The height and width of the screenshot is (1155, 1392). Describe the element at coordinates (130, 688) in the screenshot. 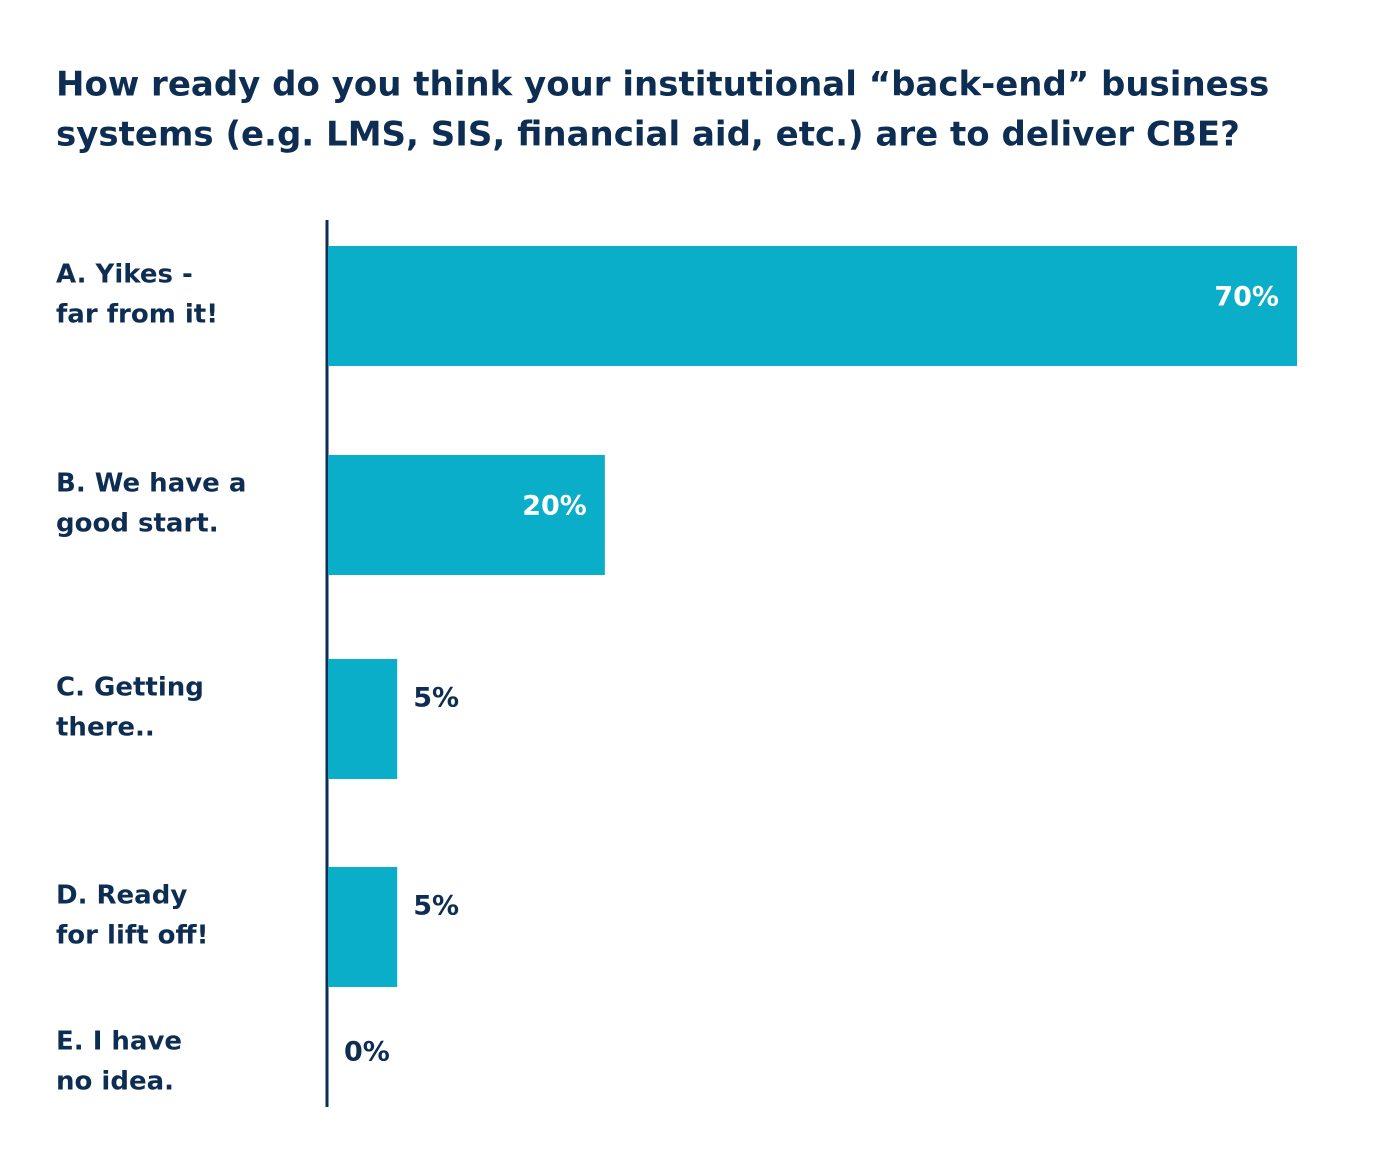

I see `category-label: C. Getting` at that location.